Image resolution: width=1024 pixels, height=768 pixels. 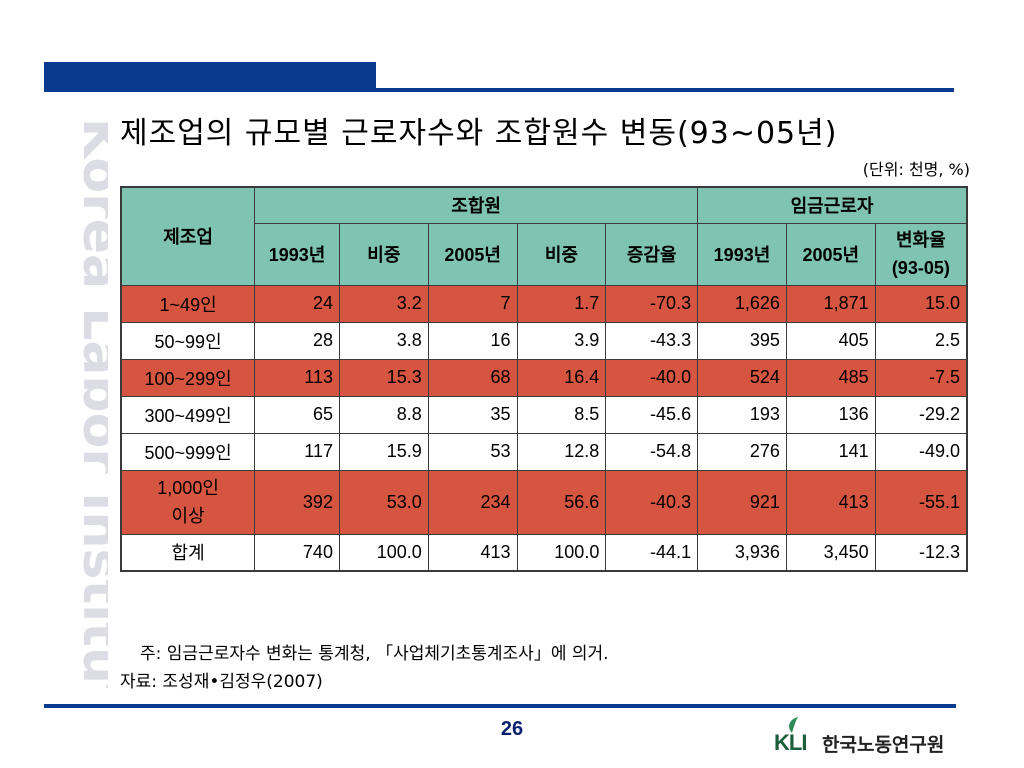 I want to click on row-label: 합계, so click(x=188, y=552).